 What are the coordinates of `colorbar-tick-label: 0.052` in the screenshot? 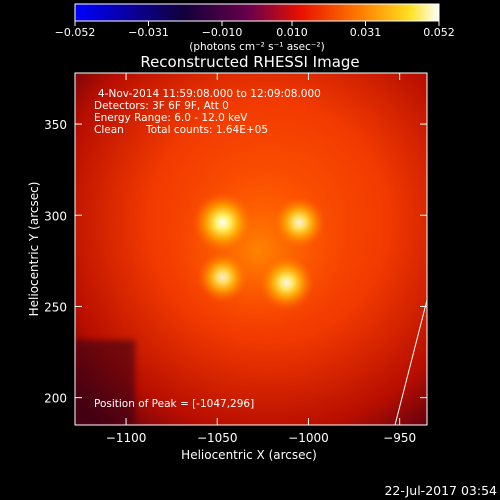 It's located at (439, 32).